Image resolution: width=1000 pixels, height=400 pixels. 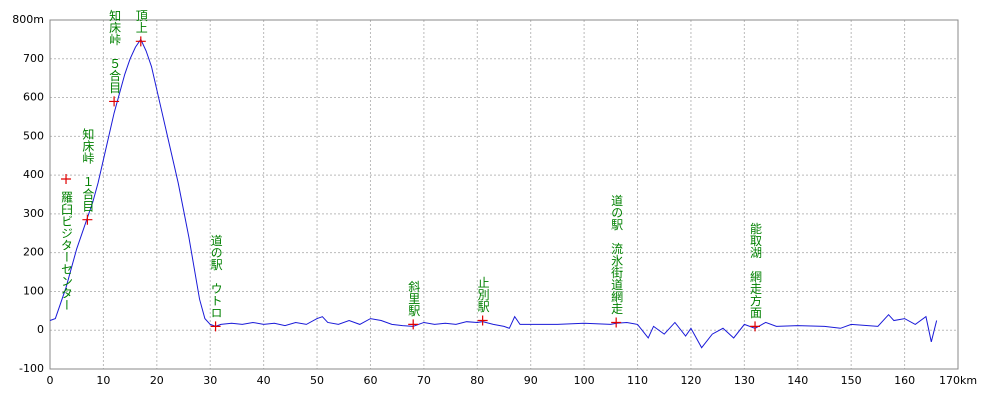 I want to click on y-tick-label: 200, so click(x=33, y=252).